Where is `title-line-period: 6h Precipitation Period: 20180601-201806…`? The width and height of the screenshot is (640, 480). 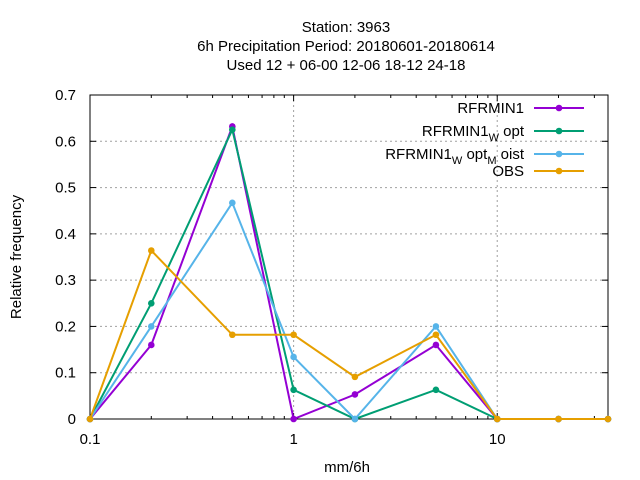 title-line-period: 6h Precipitation Period: 20180601-201806… is located at coordinates (346, 46).